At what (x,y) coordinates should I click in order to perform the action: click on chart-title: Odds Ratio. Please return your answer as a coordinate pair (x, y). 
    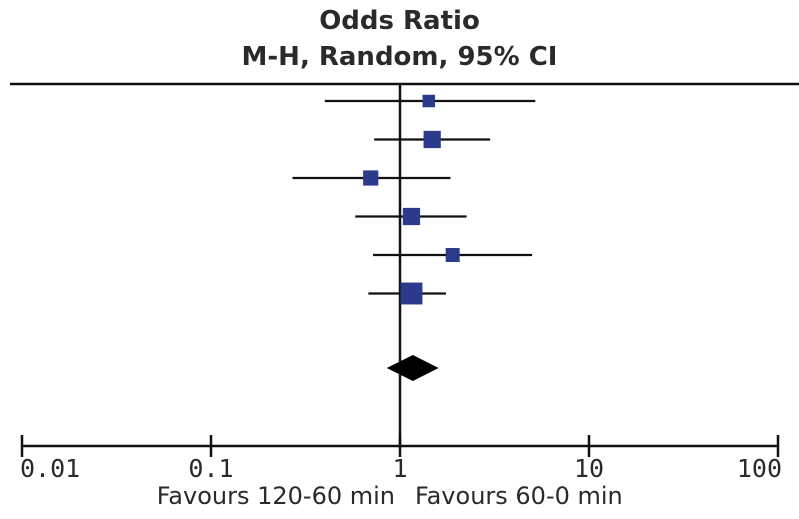
    Looking at the image, I should click on (399, 21).